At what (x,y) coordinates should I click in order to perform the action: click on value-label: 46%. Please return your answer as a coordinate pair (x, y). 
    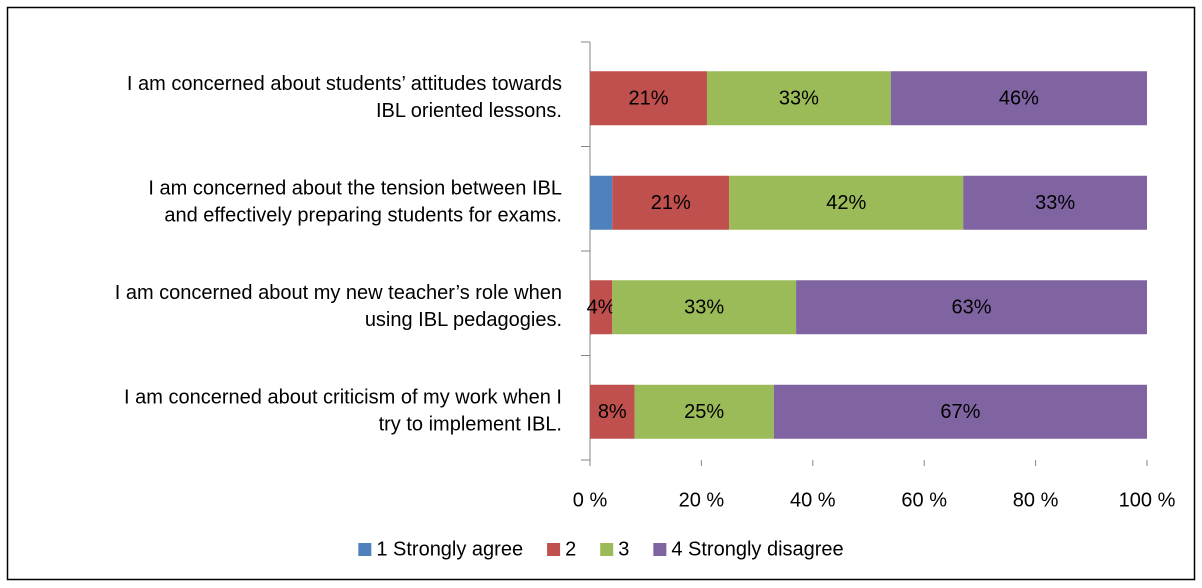
    Looking at the image, I should click on (1019, 99).